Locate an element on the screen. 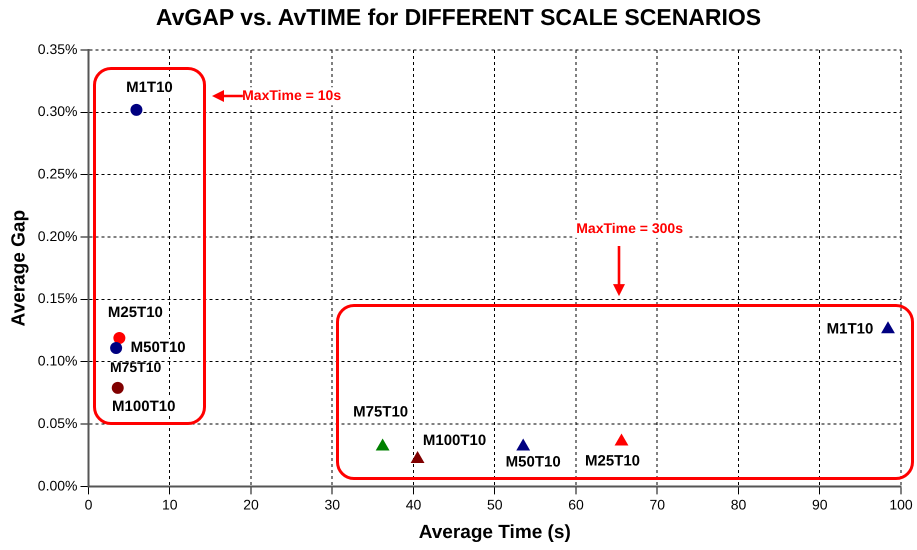  x-axis-title: Average Time (s) is located at coordinates (494, 532).